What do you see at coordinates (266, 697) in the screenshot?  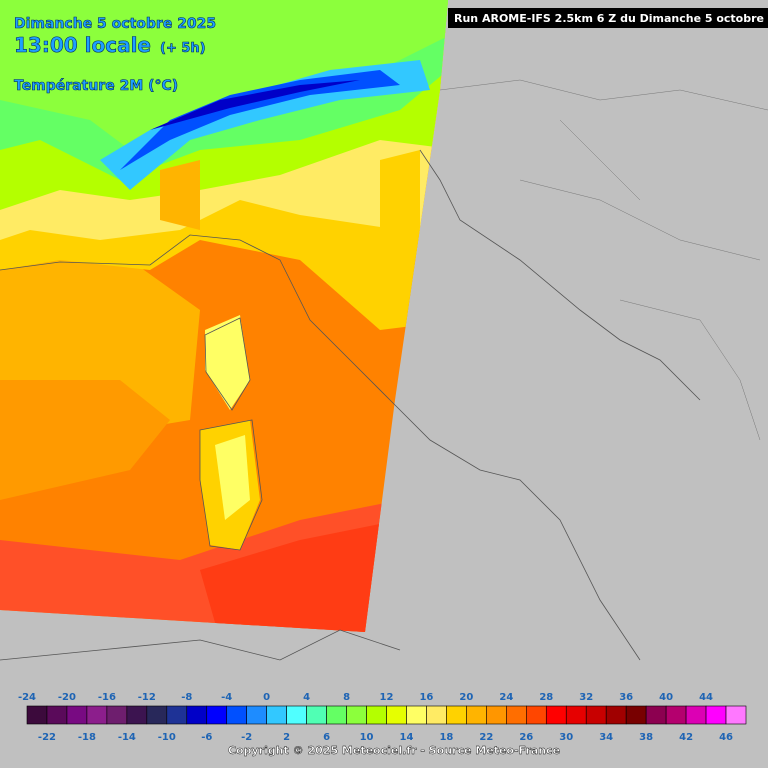 I see `legend-label: 0` at bounding box center [266, 697].